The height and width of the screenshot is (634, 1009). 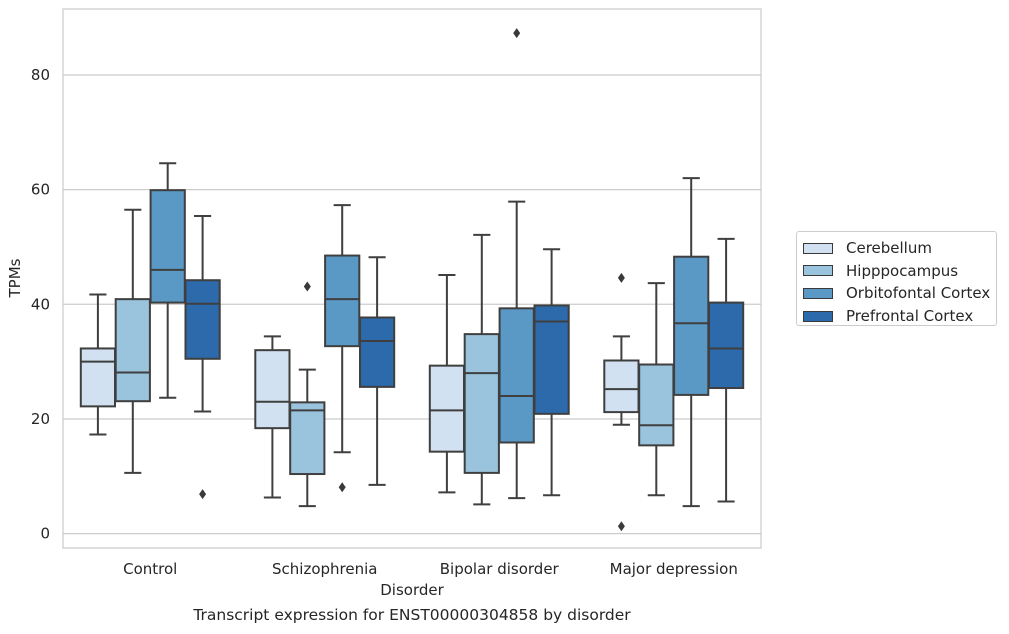 I want to click on legend-label: Cerebellum, so click(x=889, y=248).